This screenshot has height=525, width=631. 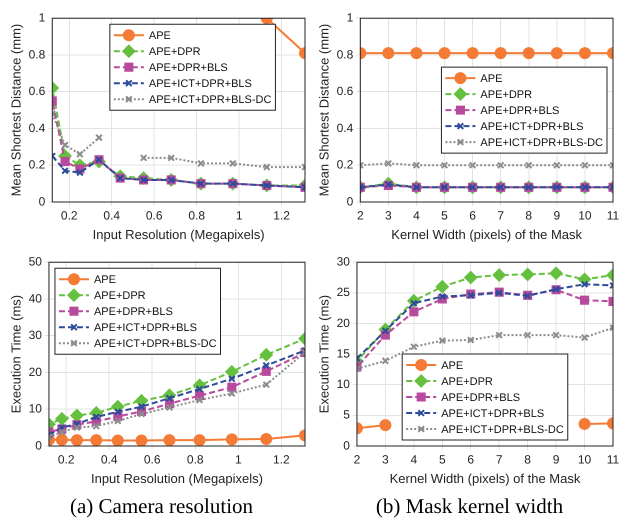 I want to click on y-tick-label: 15, so click(x=343, y=353).